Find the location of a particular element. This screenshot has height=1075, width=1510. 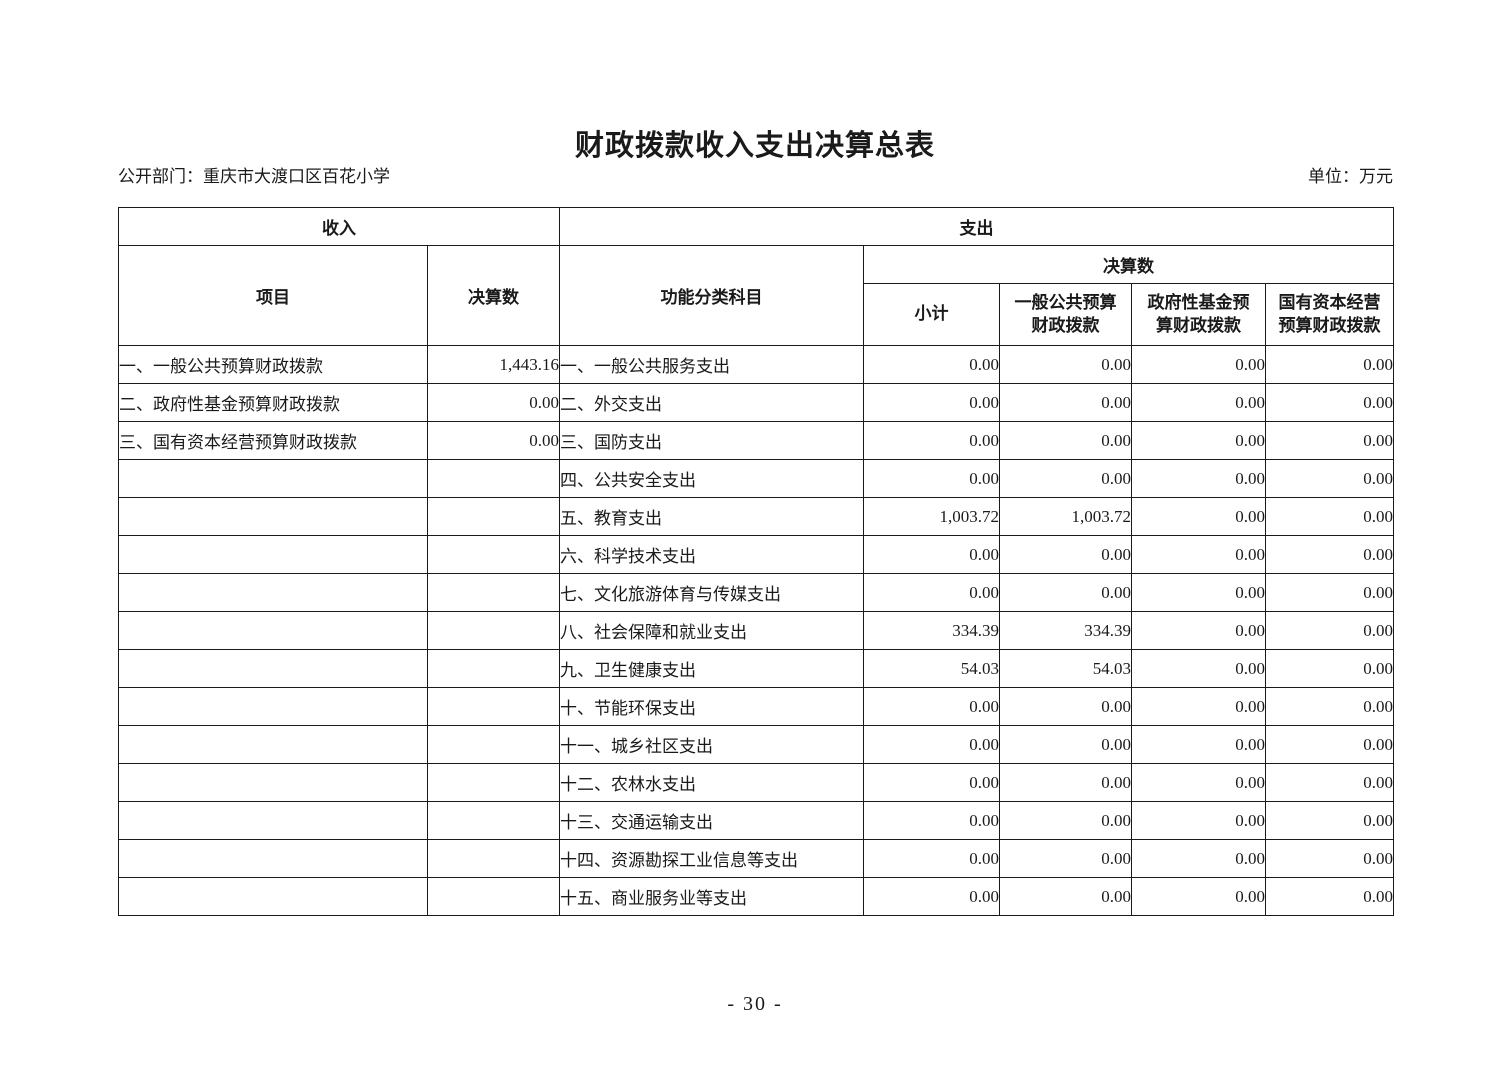

table-row: 九、卫生健康支出 54.03 54.03 0.00 0.00 is located at coordinates (756, 668).